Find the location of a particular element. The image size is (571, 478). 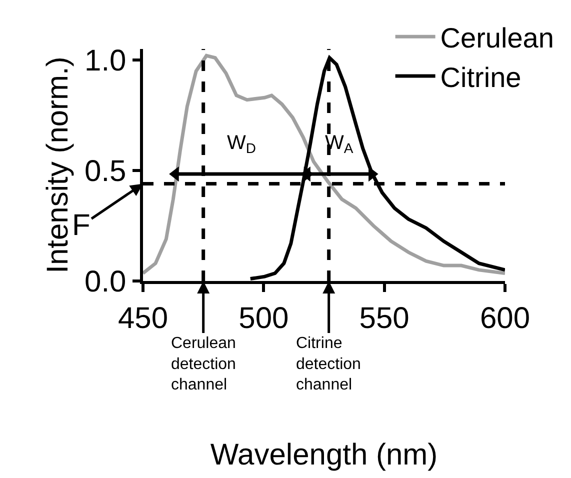

annotation: F is located at coordinates (81, 225).